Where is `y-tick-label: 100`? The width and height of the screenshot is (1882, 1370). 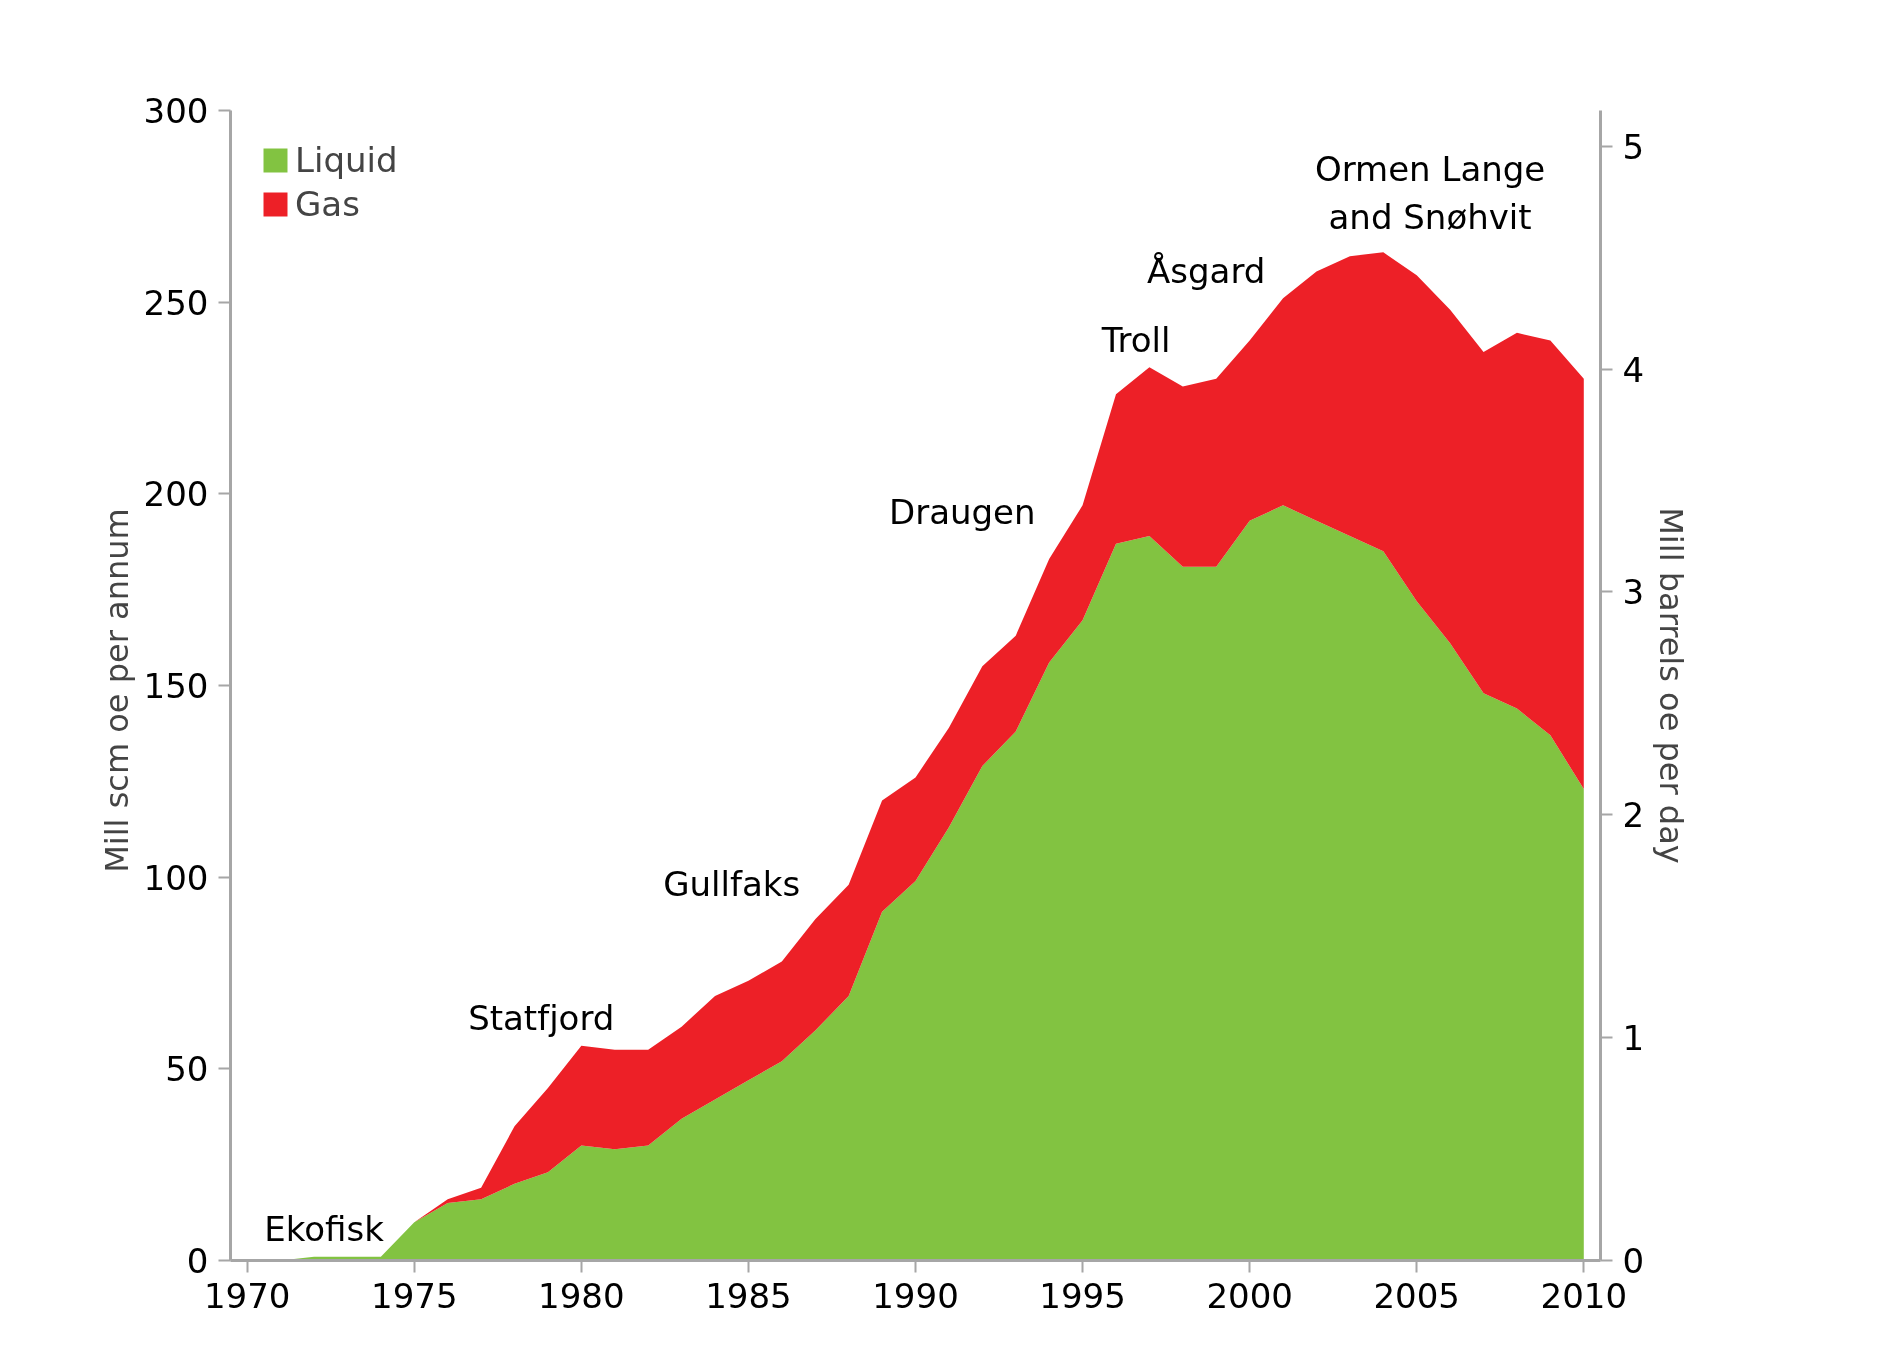
y-tick-label: 100 is located at coordinates (176, 877).